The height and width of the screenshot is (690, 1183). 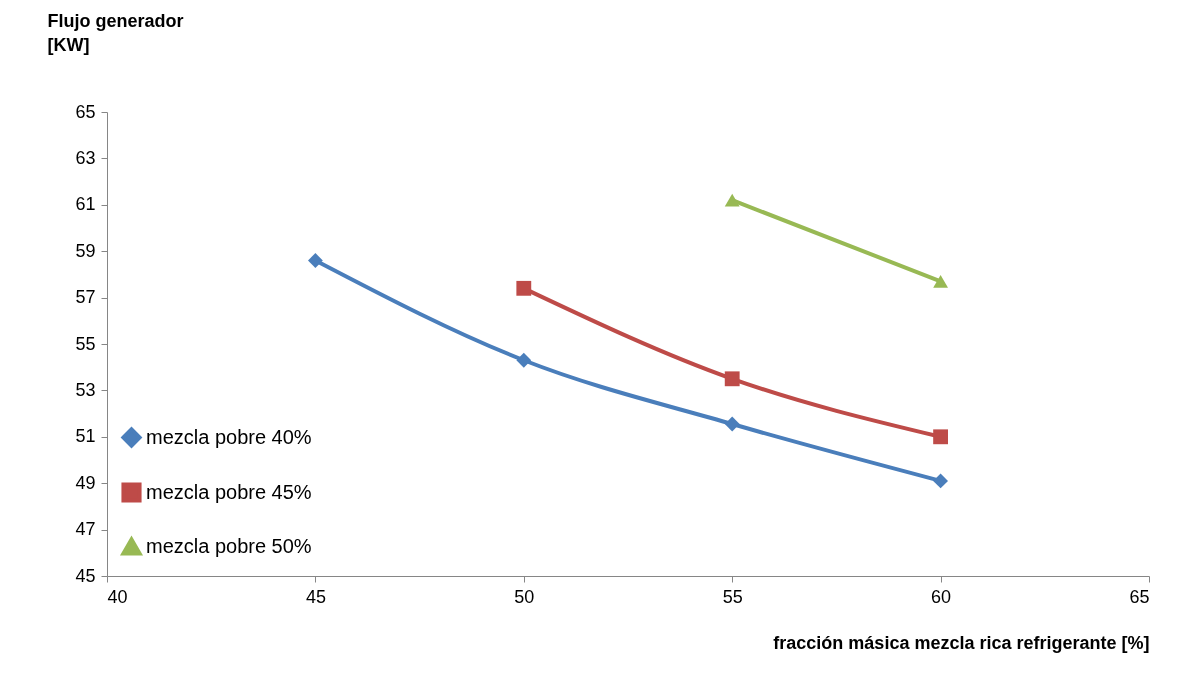 What do you see at coordinates (732, 596) in the screenshot?
I see `x-tick-label: 55` at bounding box center [732, 596].